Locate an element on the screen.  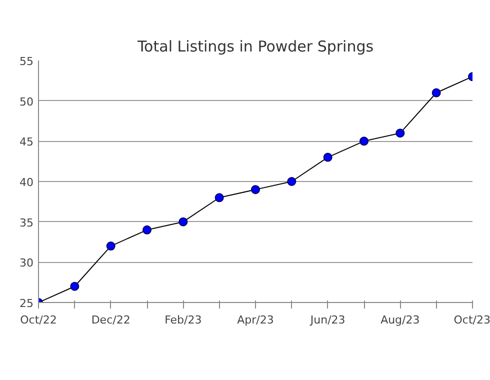
x-tick-label: Dec/22 is located at coordinates (110, 320).